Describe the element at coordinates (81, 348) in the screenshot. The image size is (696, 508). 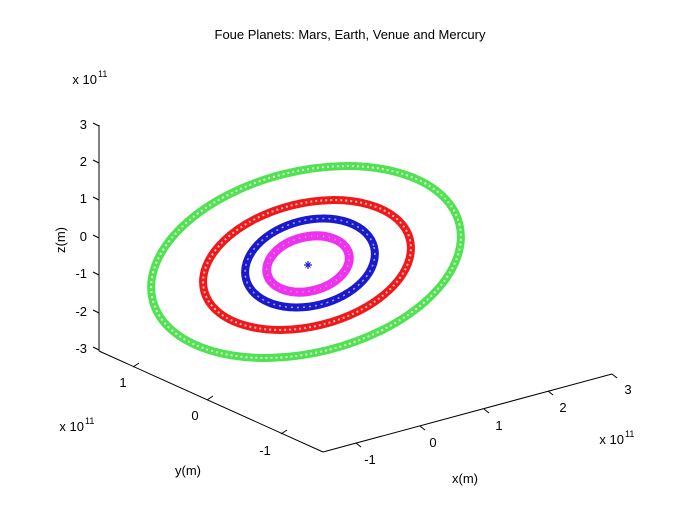
I see `z-tick-label: -3` at that location.